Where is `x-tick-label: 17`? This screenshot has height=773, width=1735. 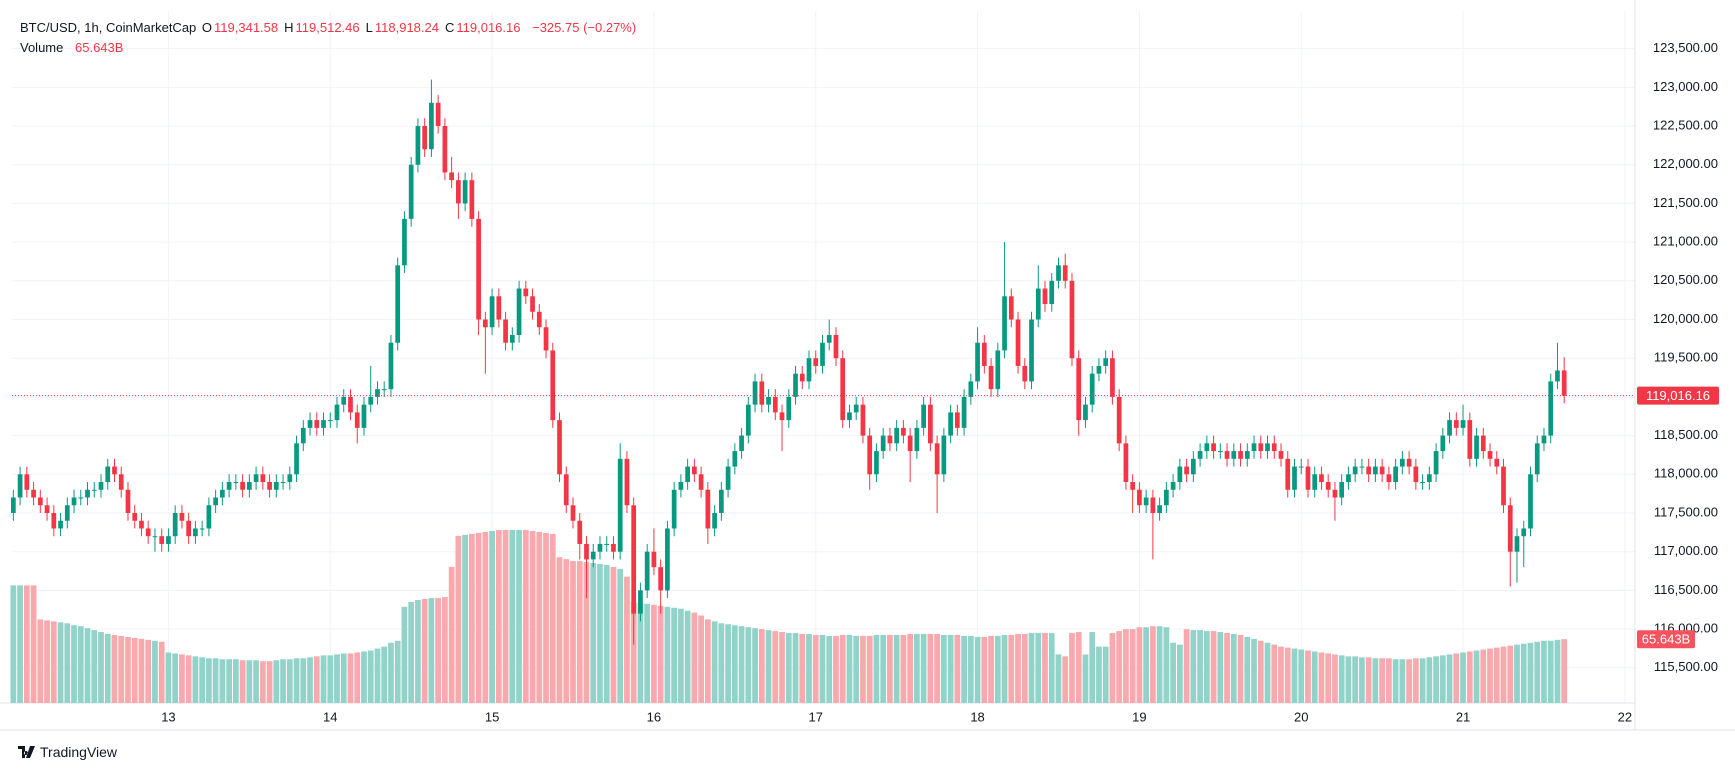
x-tick-label: 17 is located at coordinates (816, 716).